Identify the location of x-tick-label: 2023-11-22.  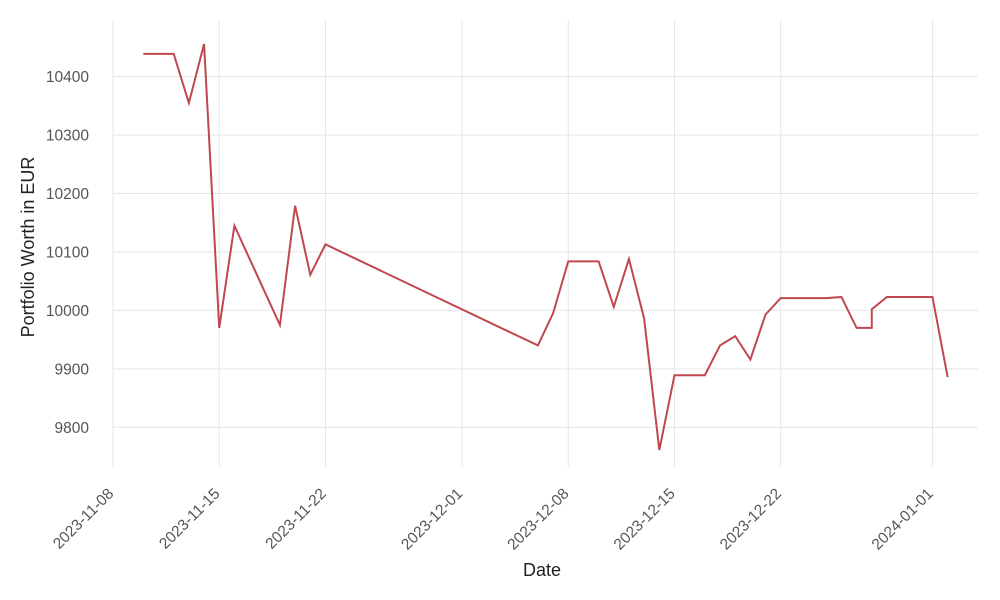
(295, 518).